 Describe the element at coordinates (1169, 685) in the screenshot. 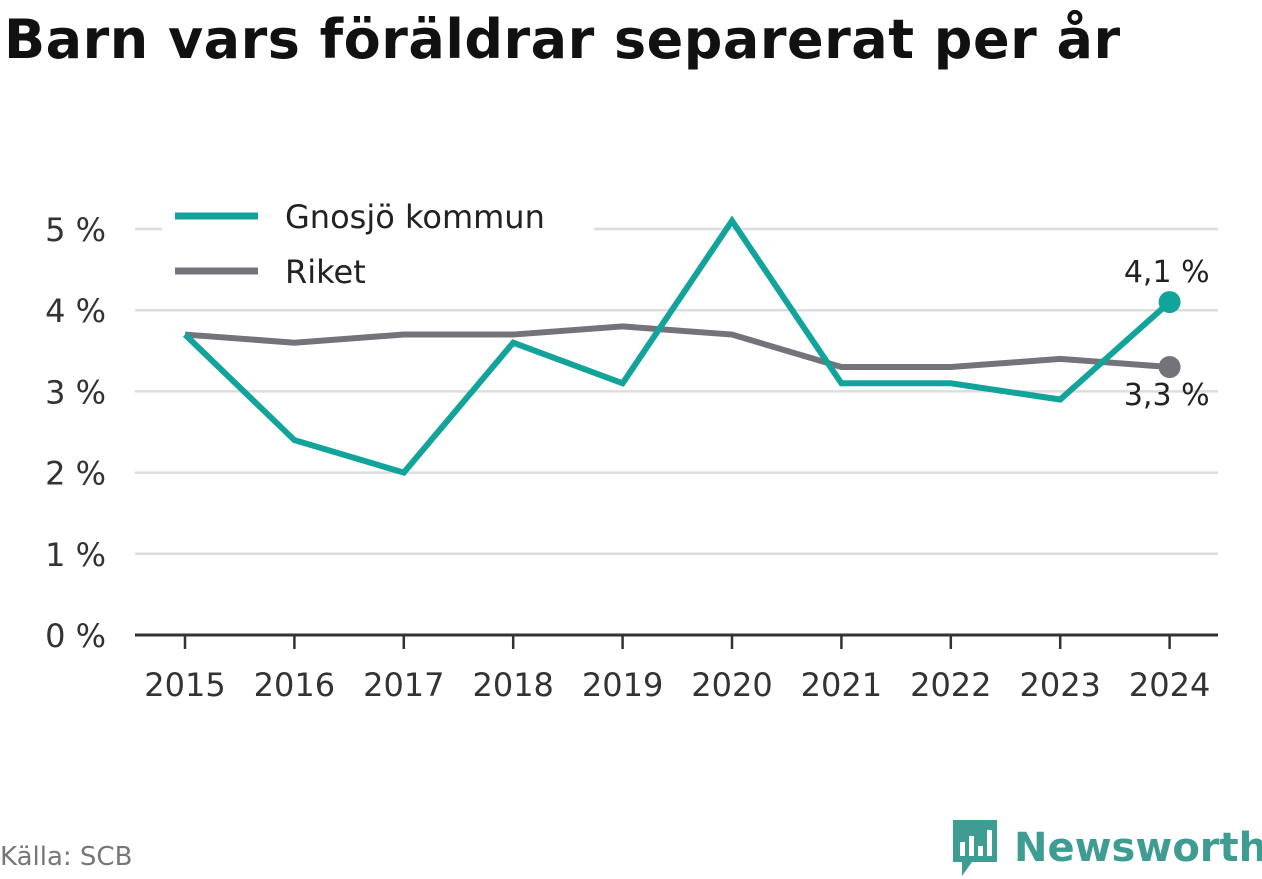

I see `x-tick-label: 2024` at that location.